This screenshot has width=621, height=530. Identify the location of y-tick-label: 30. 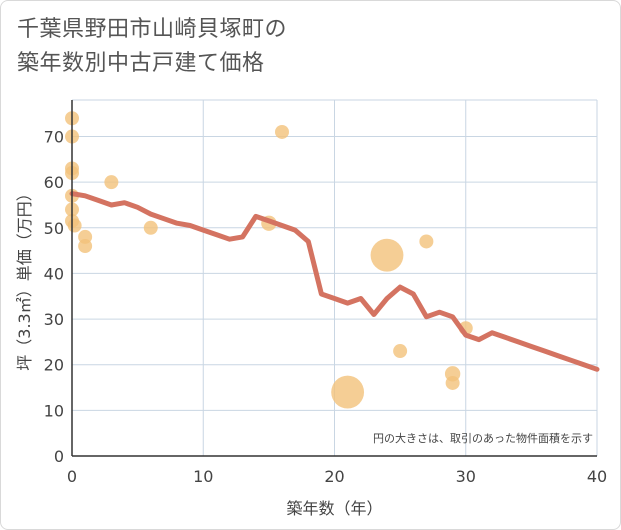
(54, 319).